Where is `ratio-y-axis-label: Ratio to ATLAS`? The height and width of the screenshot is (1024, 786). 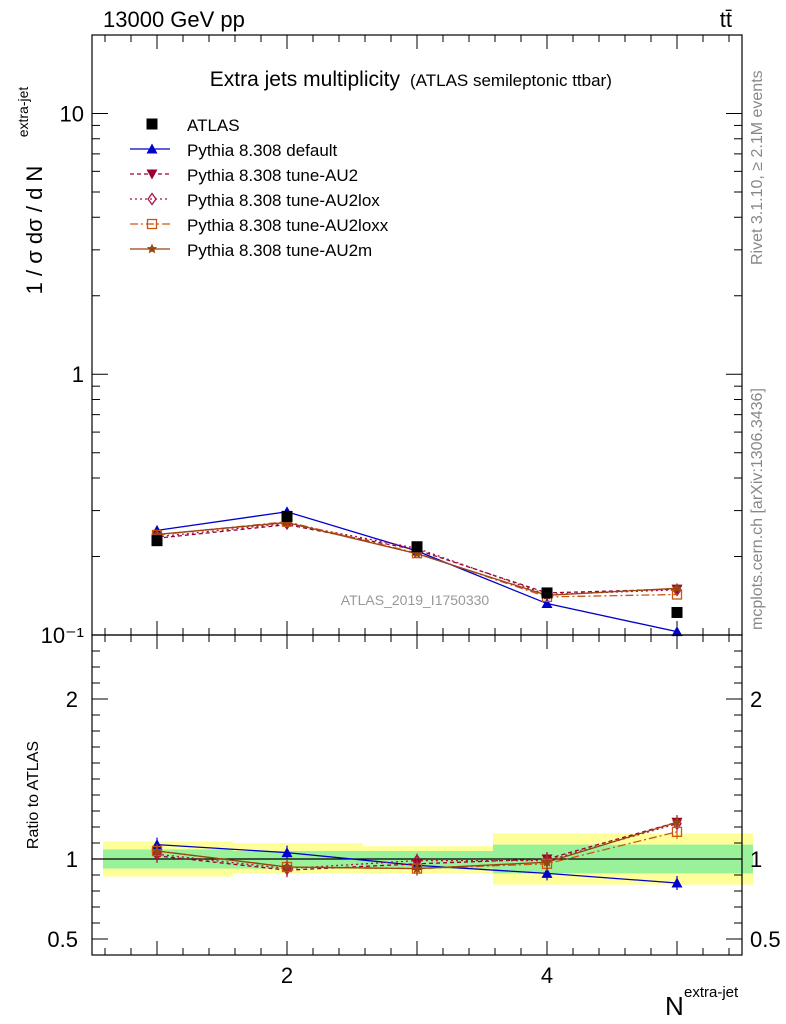 ratio-y-axis-label: Ratio to ATLAS is located at coordinates (33, 795).